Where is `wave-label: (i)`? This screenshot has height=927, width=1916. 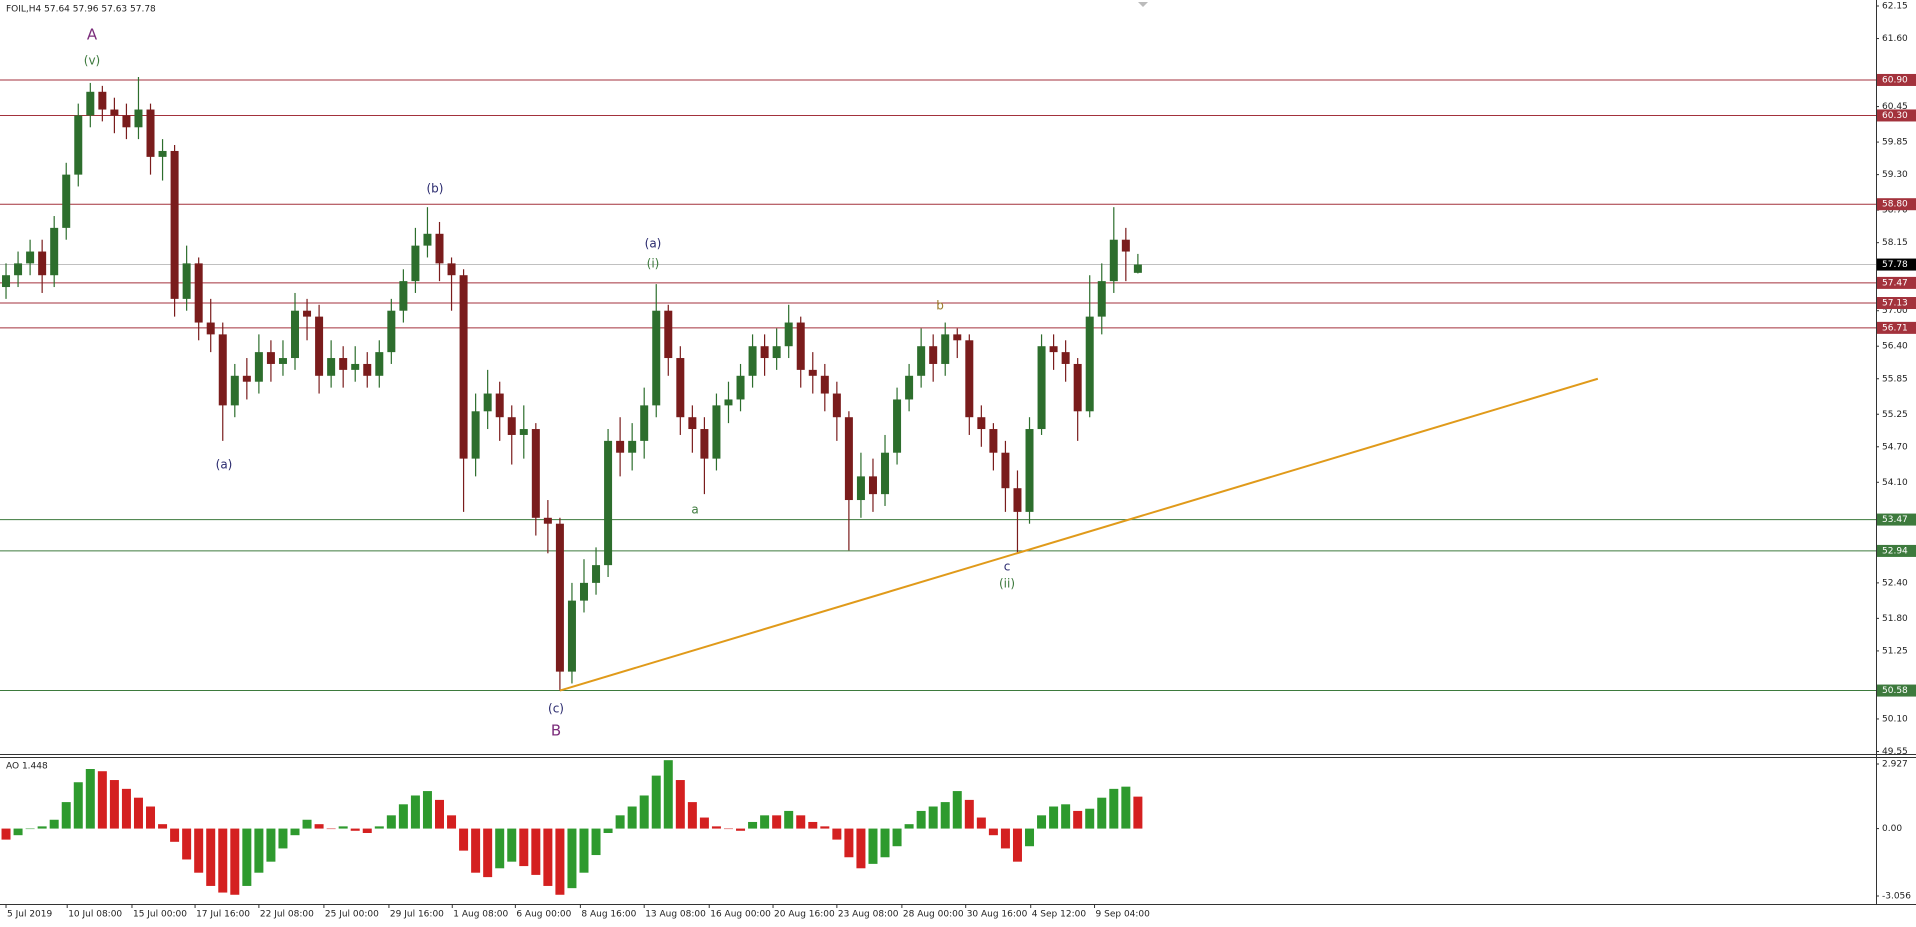 wave-label: (i) is located at coordinates (653, 264).